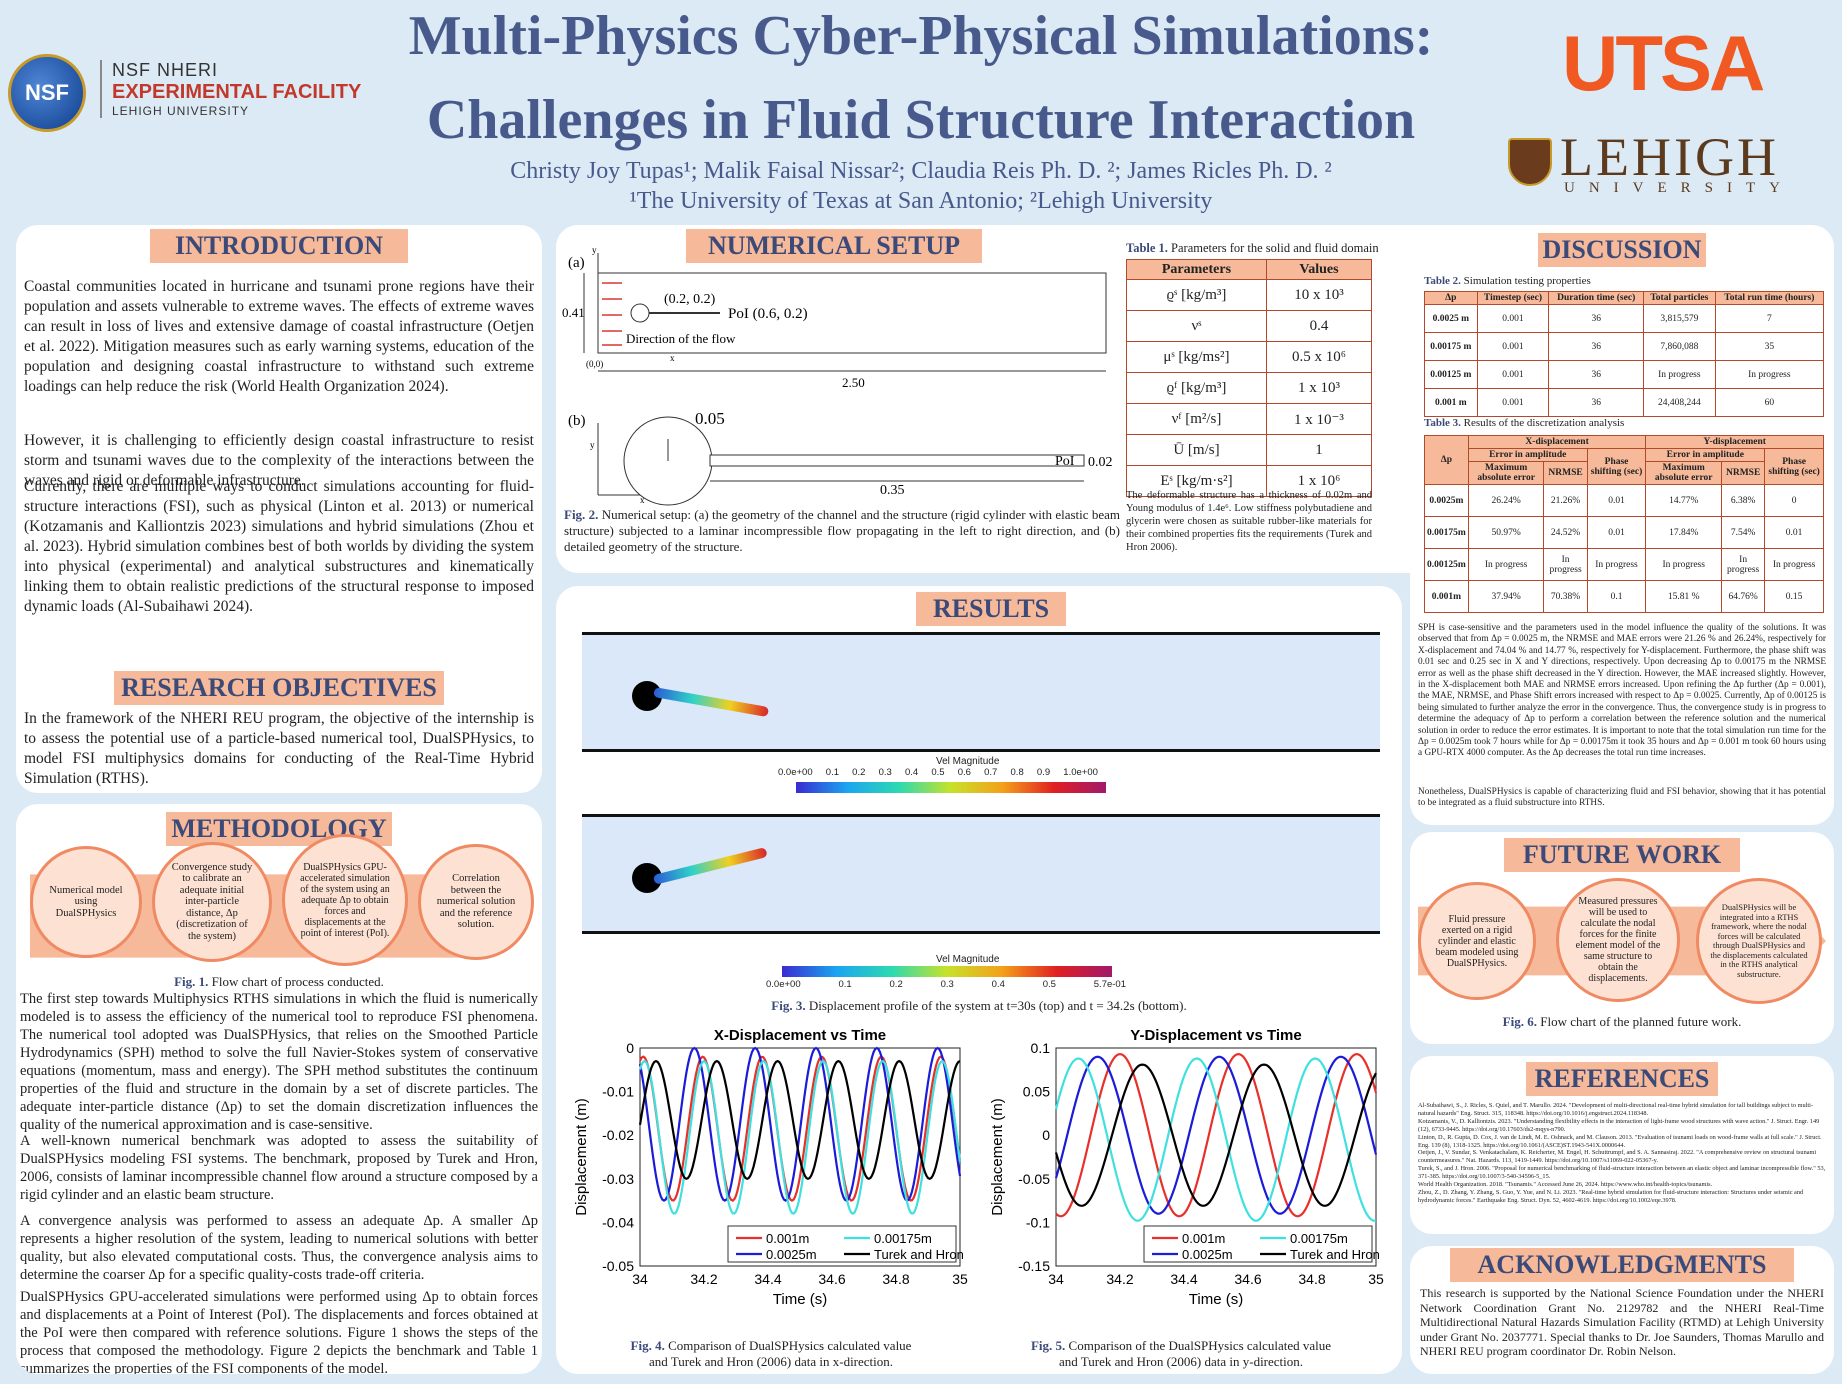 This screenshot has height=1384, width=1842. What do you see at coordinates (1622, 855) in the screenshot?
I see `future-work-title: FUTURE WORK` at bounding box center [1622, 855].